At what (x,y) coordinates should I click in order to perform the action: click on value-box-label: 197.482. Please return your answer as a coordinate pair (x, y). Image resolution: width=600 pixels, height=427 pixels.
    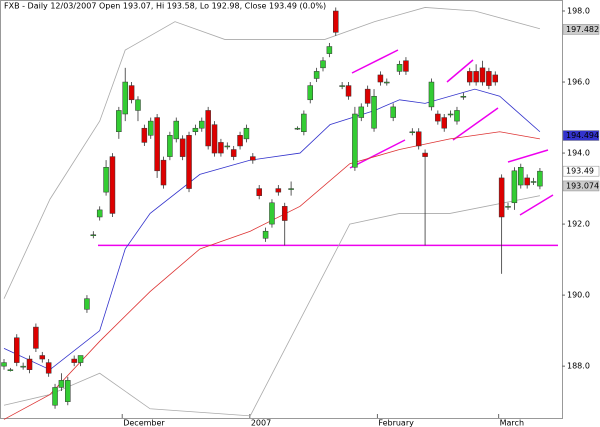
    Looking at the image, I should click on (582, 29).